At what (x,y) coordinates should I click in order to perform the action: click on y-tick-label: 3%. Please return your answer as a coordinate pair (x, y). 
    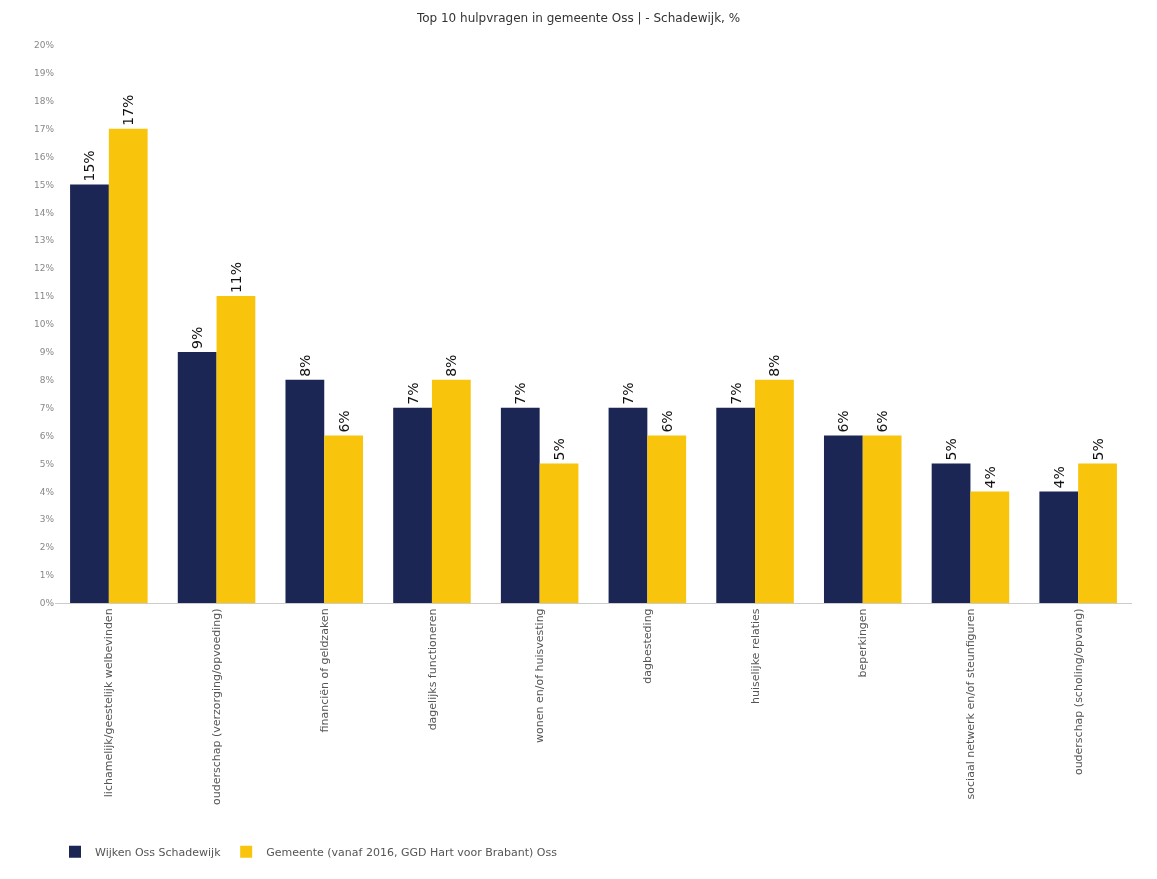
    Looking at the image, I should click on (47, 519).